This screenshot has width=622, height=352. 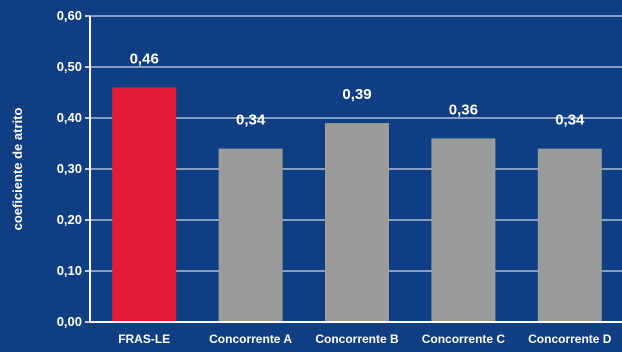 I want to click on x-tick-label: Concorrente D, so click(x=570, y=339).